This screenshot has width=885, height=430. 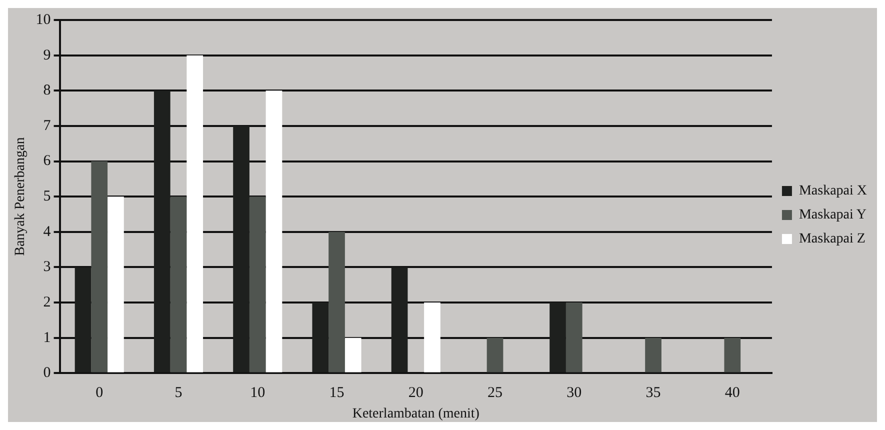 I want to click on y-tick-label: 8, so click(x=47, y=90).